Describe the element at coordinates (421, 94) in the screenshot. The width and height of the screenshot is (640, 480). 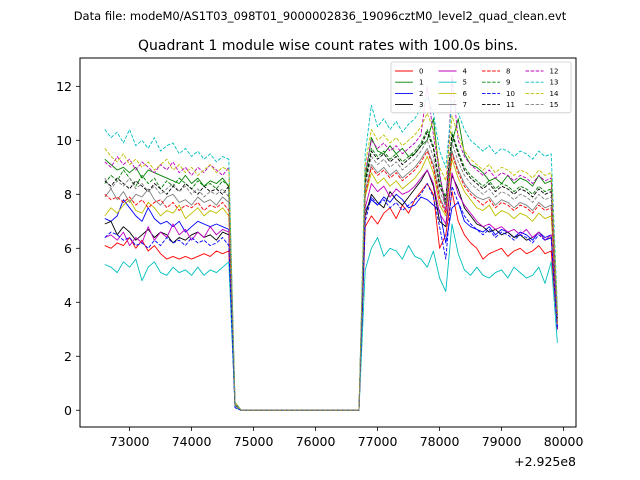
I see `legend-label-2: 2` at that location.